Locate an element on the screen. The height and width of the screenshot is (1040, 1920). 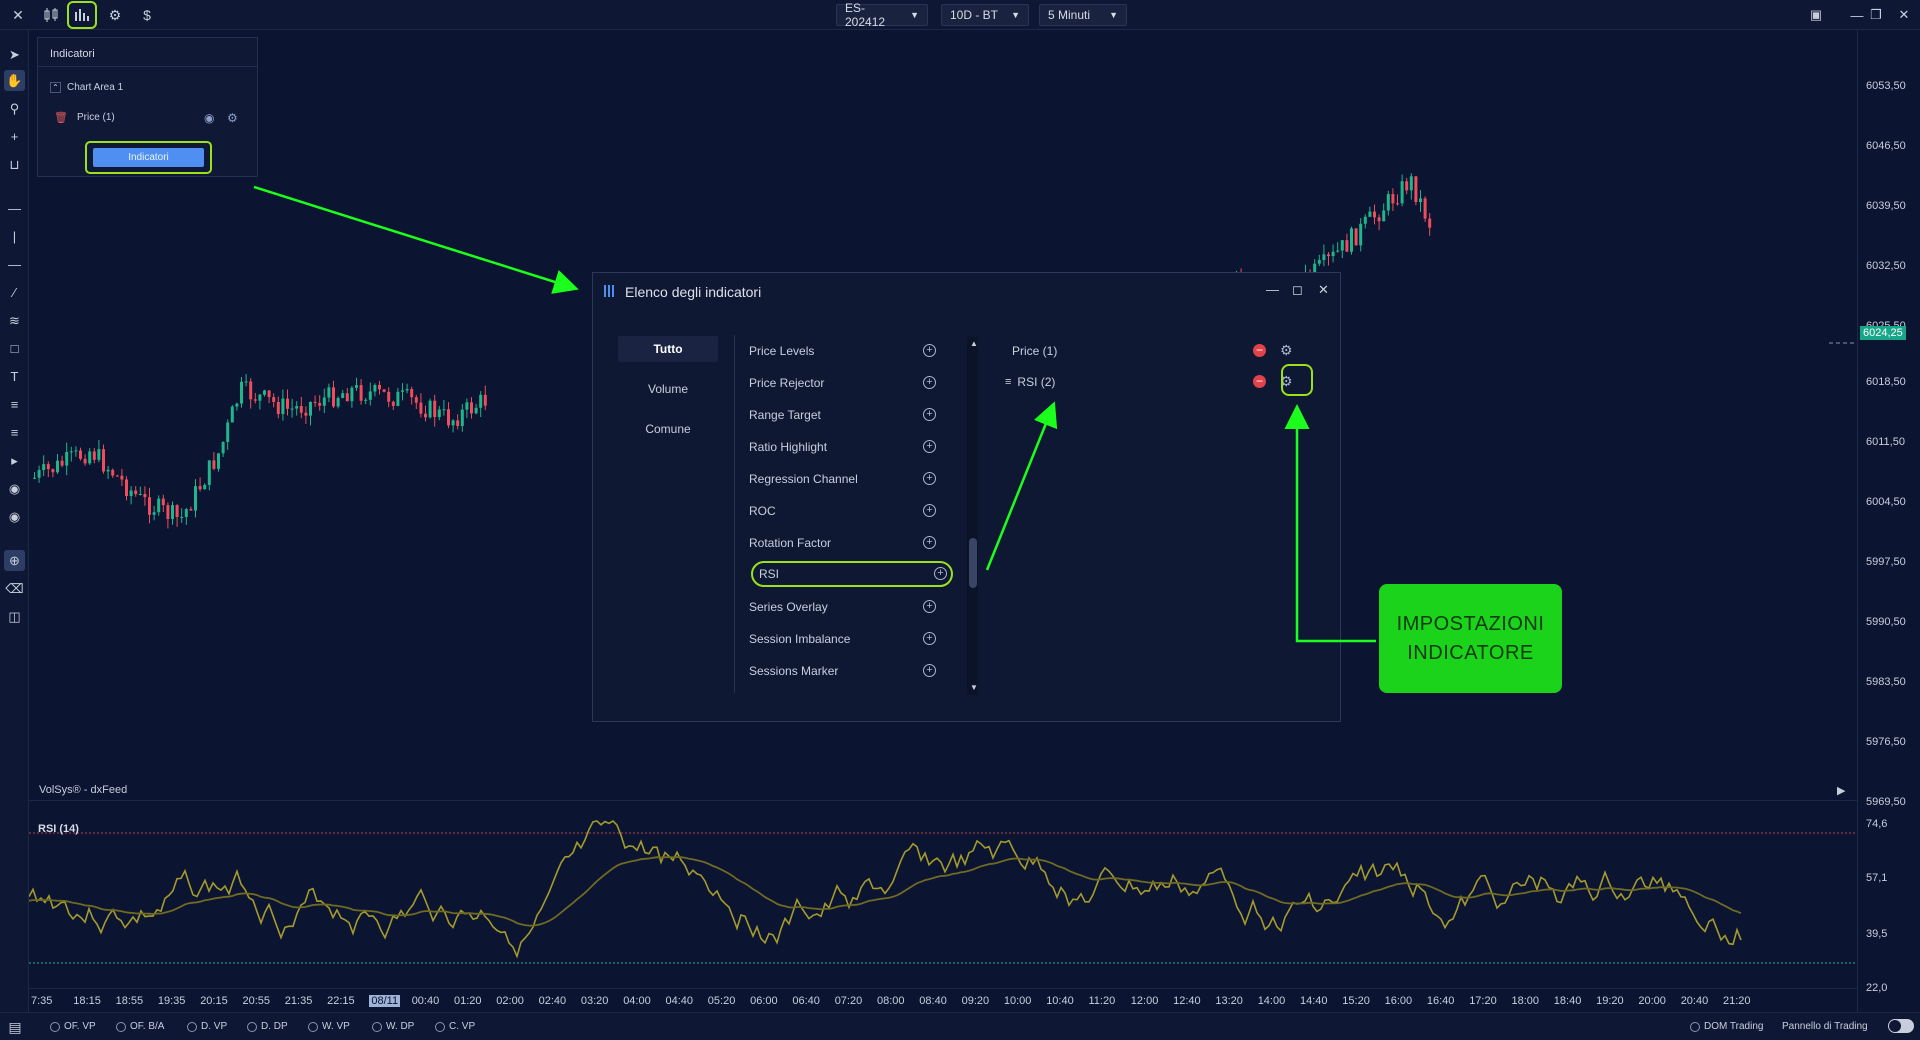
trendline-icon: ∕ is located at coordinates (14, 292).